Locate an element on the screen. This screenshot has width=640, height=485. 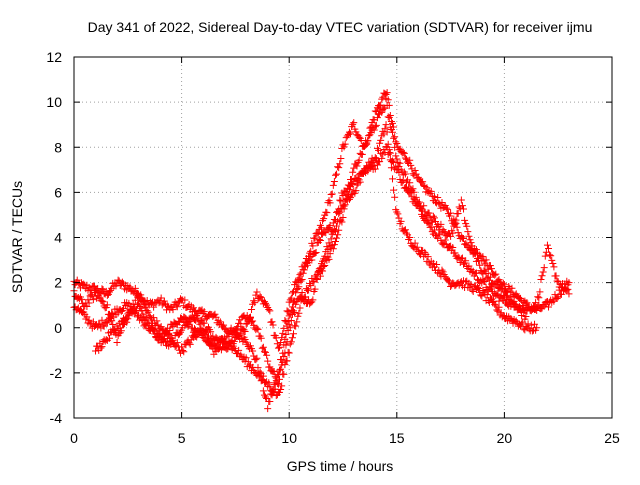
y-tick-label: 0 is located at coordinates (58, 328).